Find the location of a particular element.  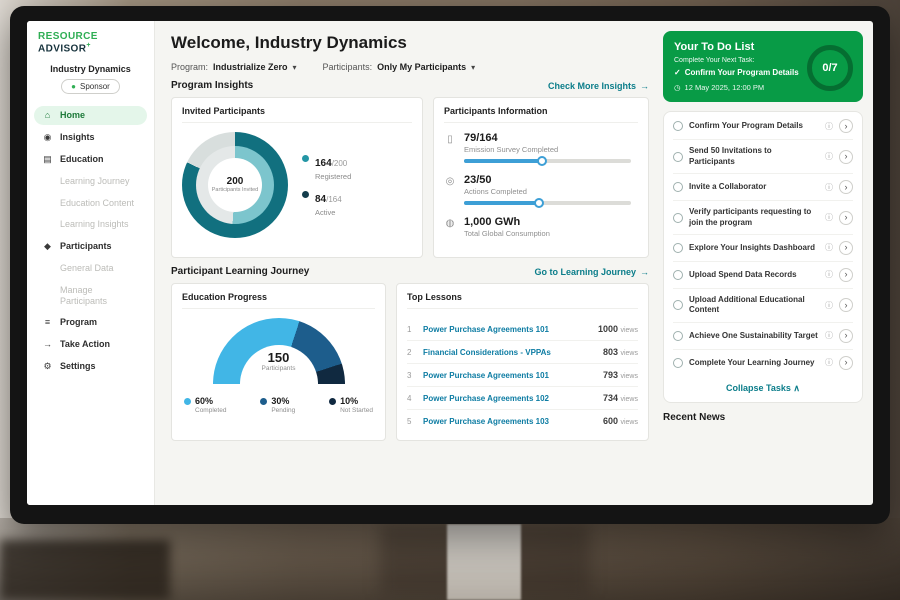

stat-emission-survey: ▯ 79/164 Emission Survey Completed is located at coordinates (541, 149).